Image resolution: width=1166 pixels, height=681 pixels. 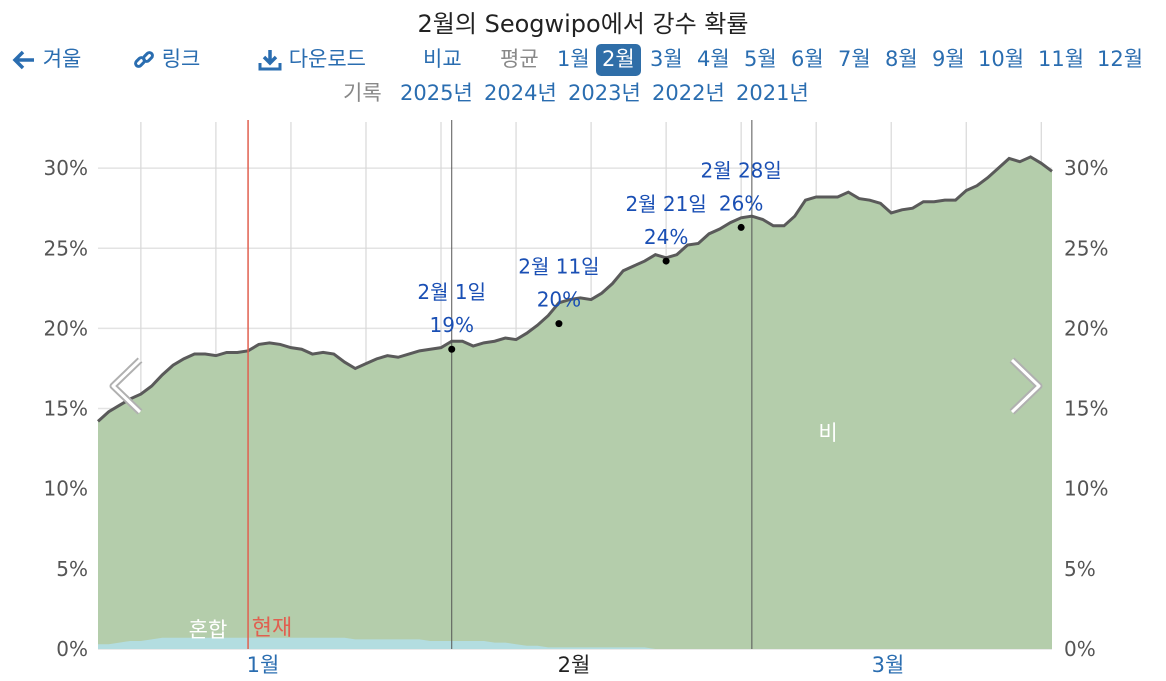 I want to click on record-2024: 2024년, so click(x=520, y=93).